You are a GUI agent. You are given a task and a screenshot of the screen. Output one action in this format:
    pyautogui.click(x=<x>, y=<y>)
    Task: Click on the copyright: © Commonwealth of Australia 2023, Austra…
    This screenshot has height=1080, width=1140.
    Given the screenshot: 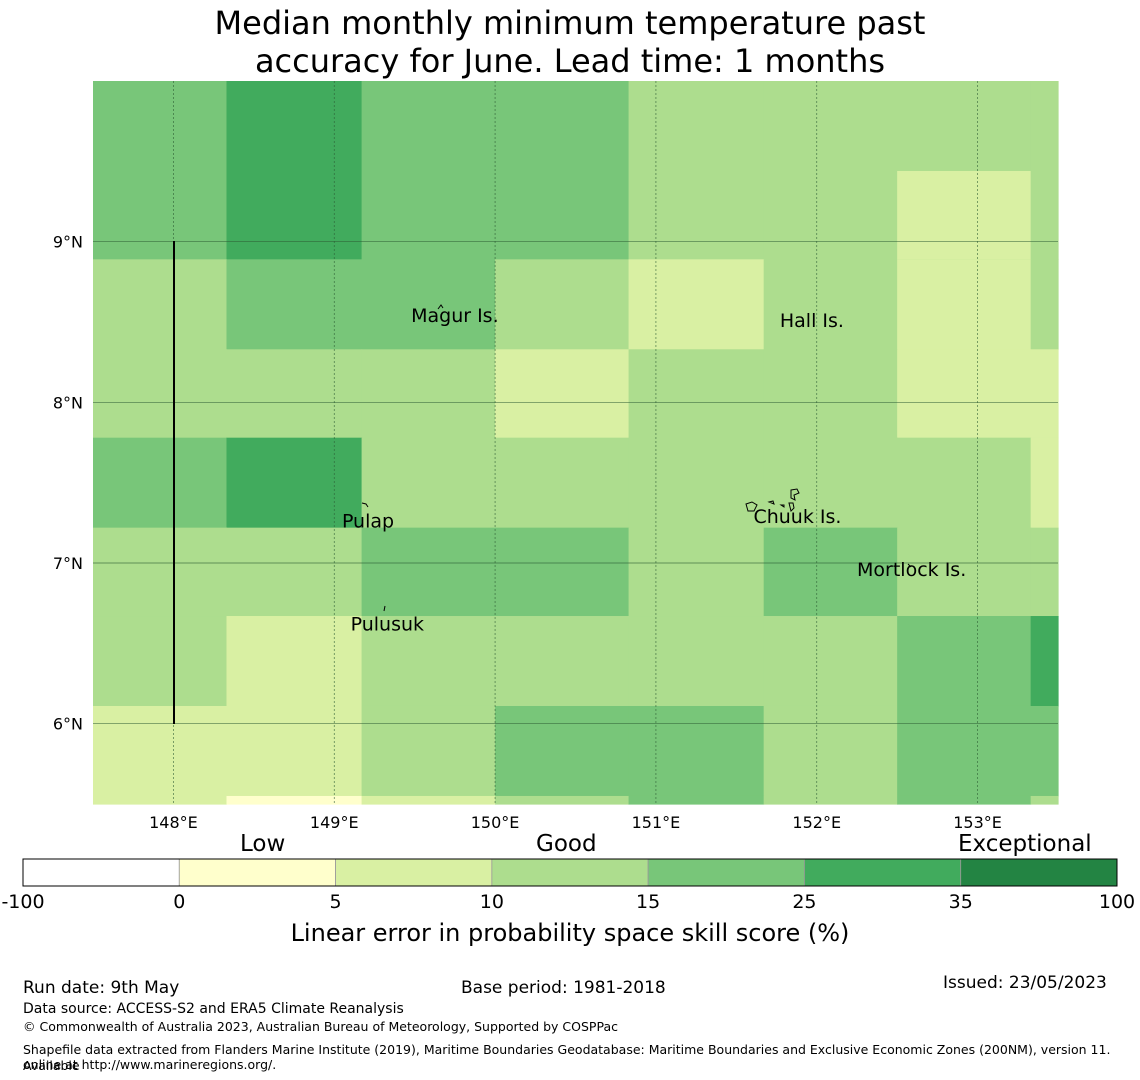 What is the action you would take?
    pyautogui.click(x=320, y=1026)
    